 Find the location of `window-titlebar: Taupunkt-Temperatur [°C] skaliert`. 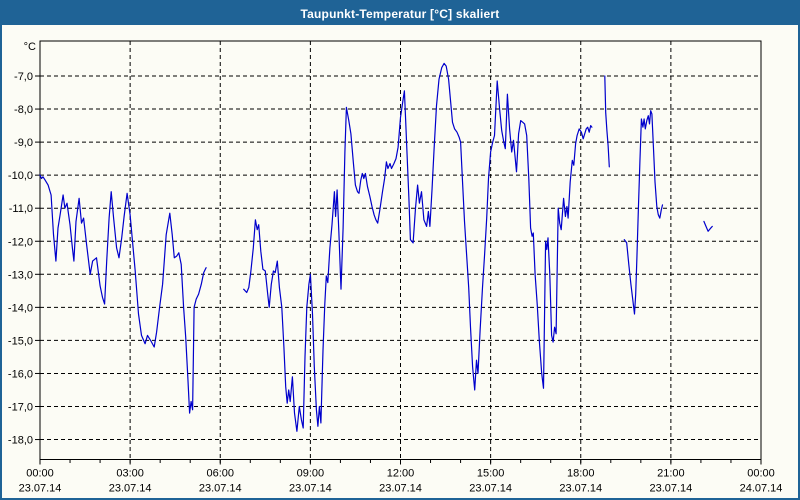

window-titlebar: Taupunkt-Temperatur [°C] skaliert is located at coordinates (400, 13).